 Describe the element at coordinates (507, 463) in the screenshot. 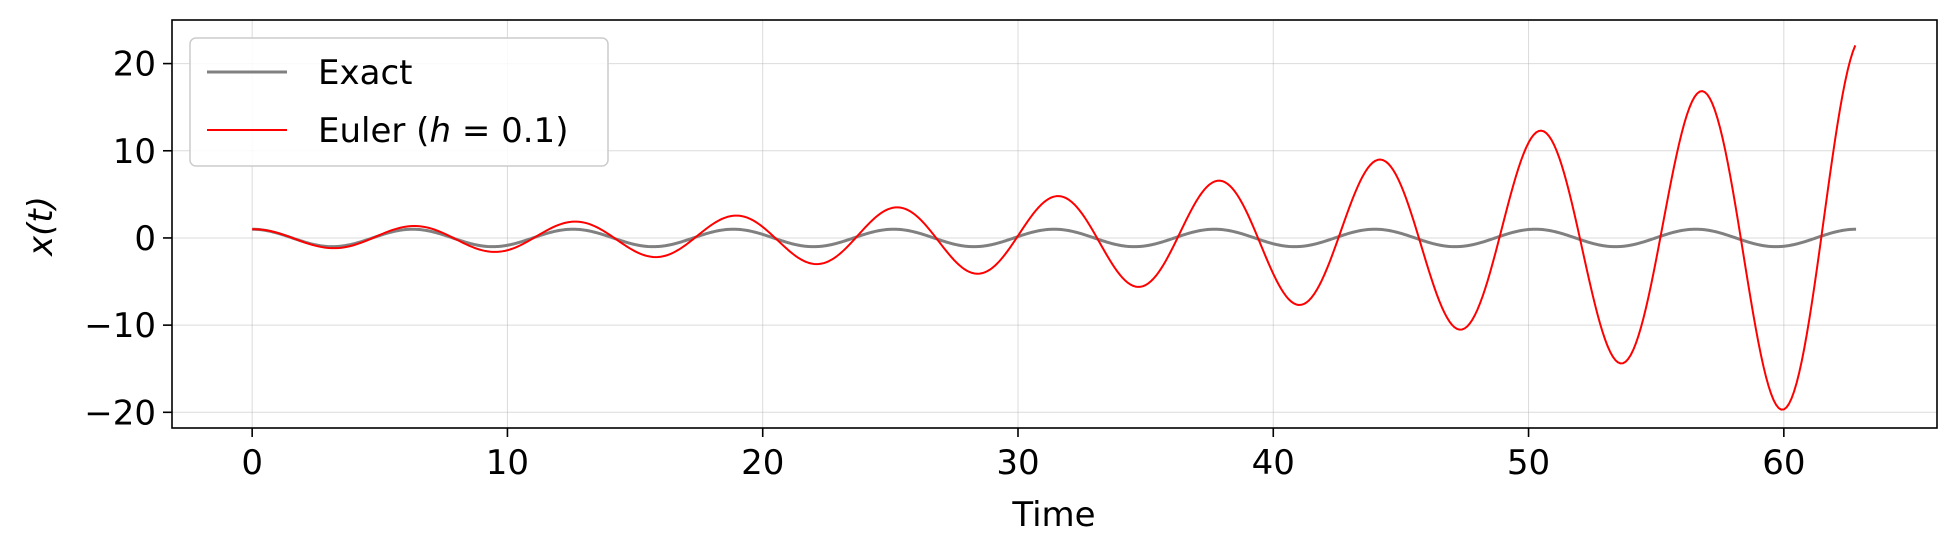

I see `x-tick-label: 10` at that location.